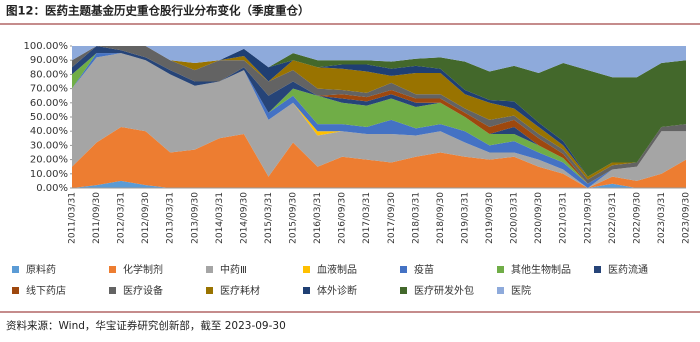 This screenshot has height=342, width=700. I want to click on x-tick-label: 2022/03/31, so click(613, 218).